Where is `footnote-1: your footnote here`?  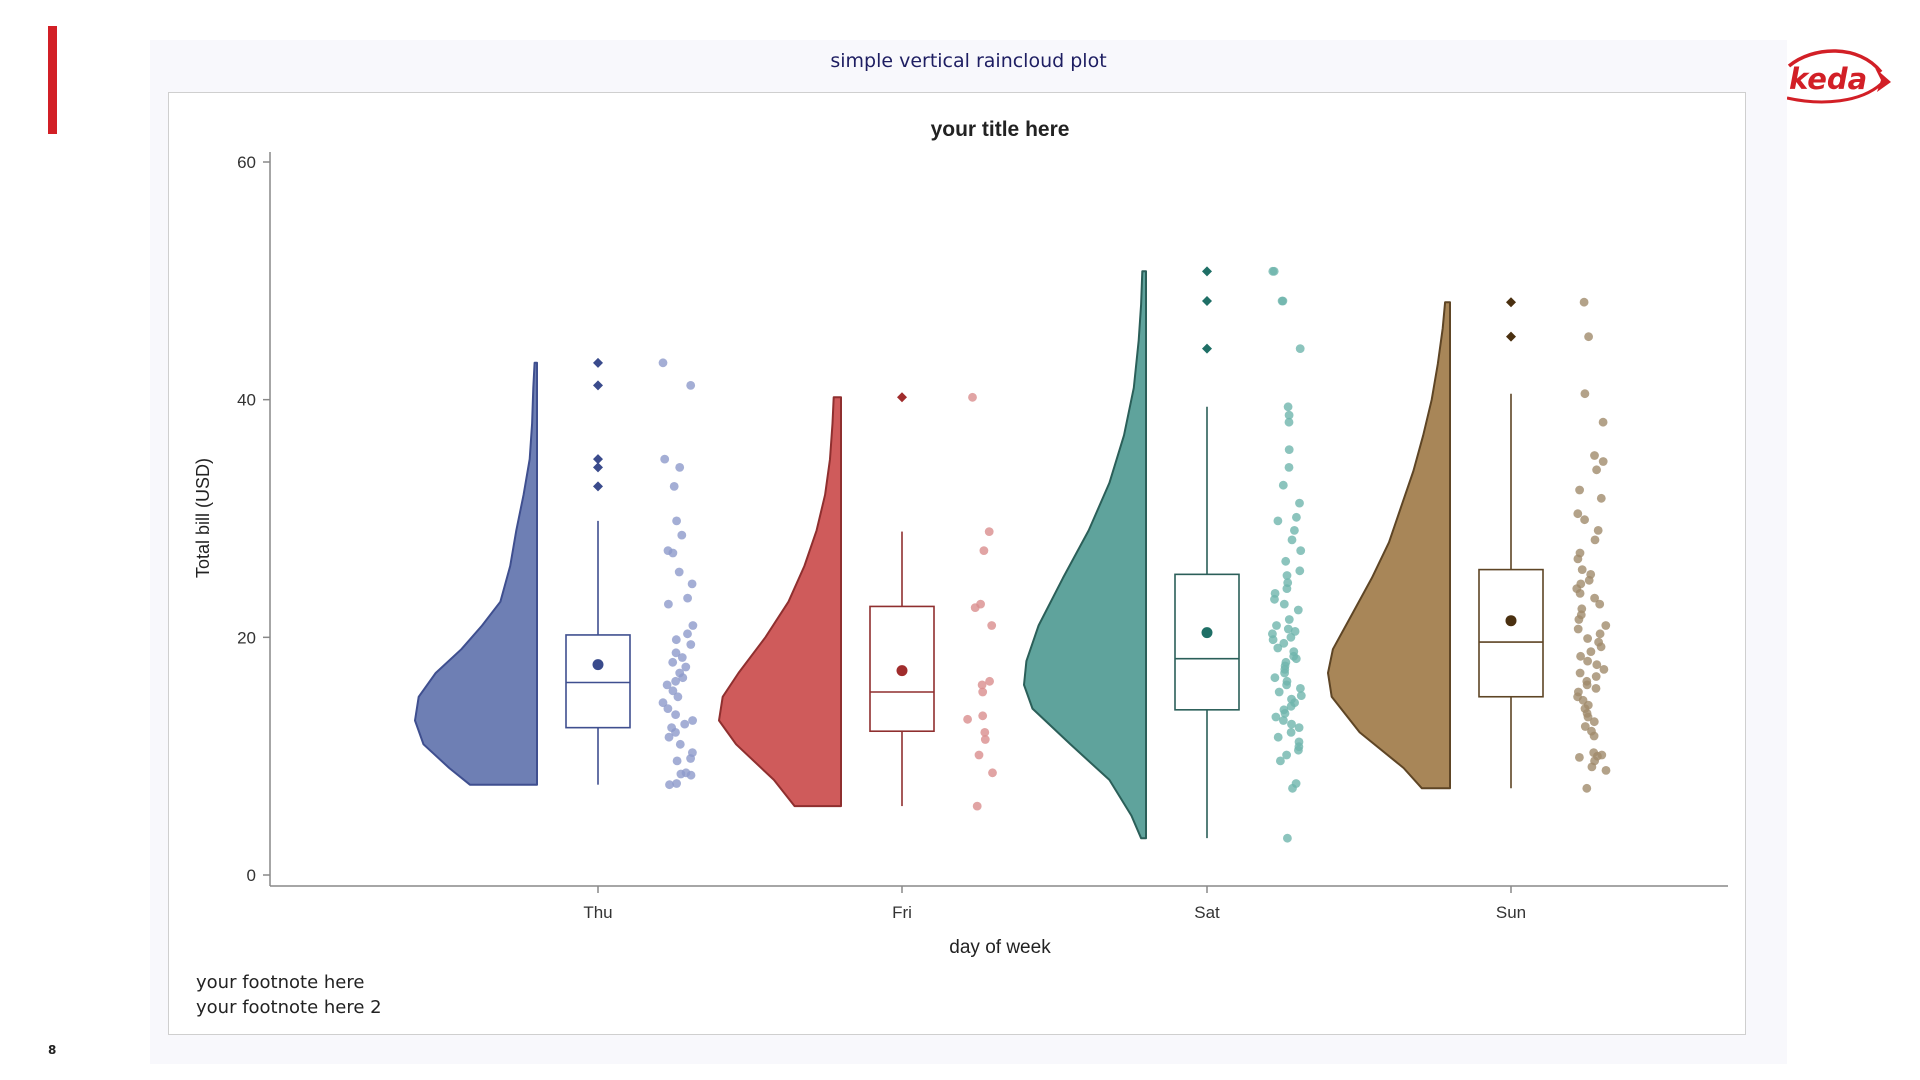
footnote-1: your footnote here is located at coordinates (280, 982).